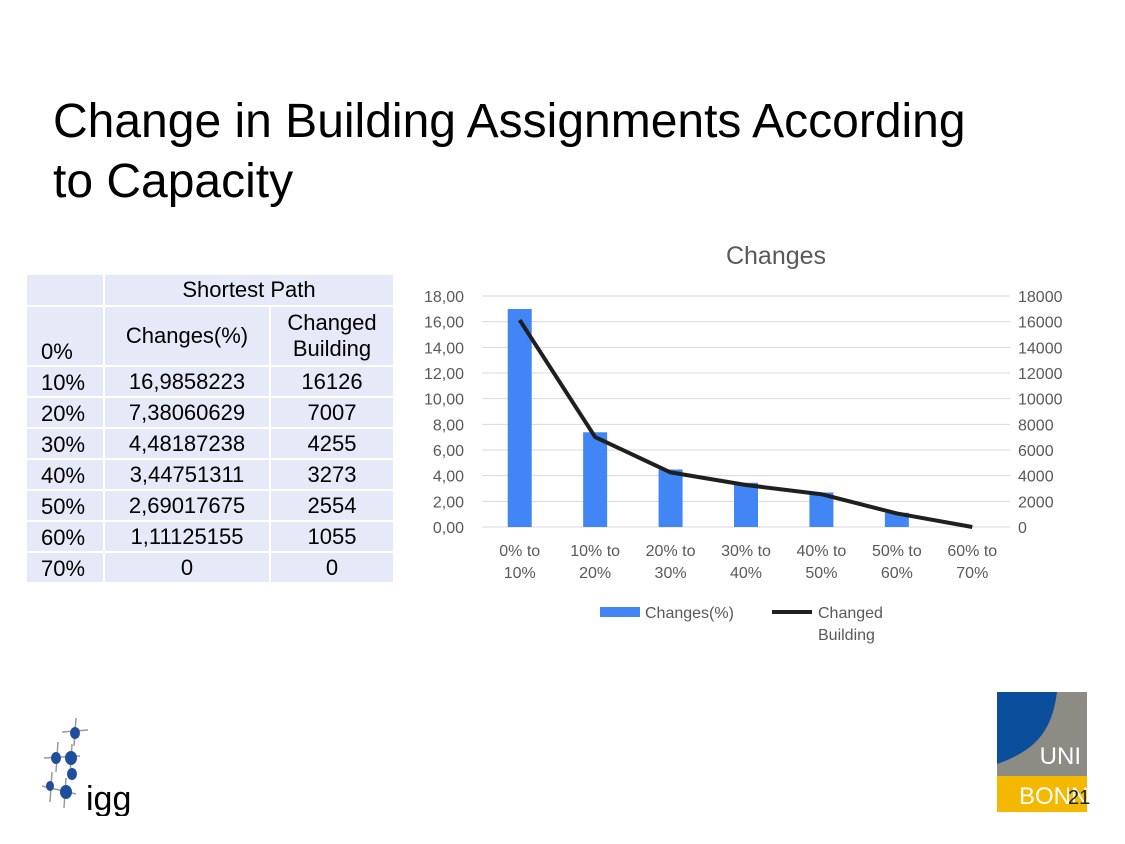  What do you see at coordinates (187, 567) in the screenshot?
I see `cell-changes: 0` at bounding box center [187, 567].